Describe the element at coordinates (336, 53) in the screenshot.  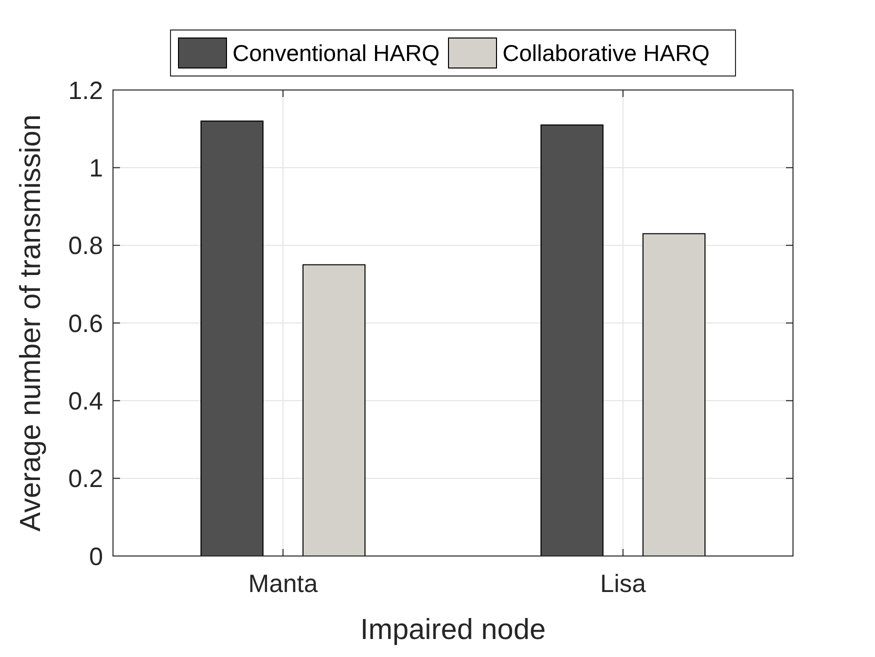
I see `legend-label: Conventional HARQ` at that location.